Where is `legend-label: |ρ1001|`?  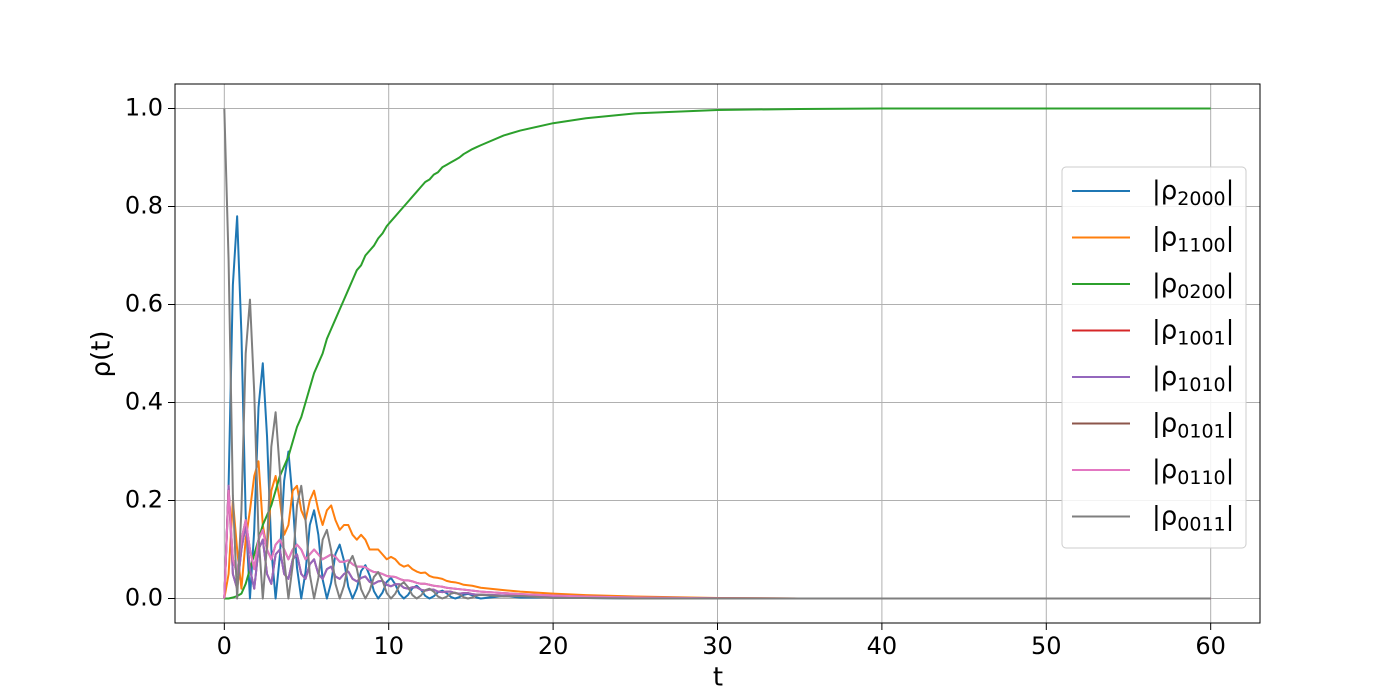 legend-label: |ρ1001| is located at coordinates (1193, 332).